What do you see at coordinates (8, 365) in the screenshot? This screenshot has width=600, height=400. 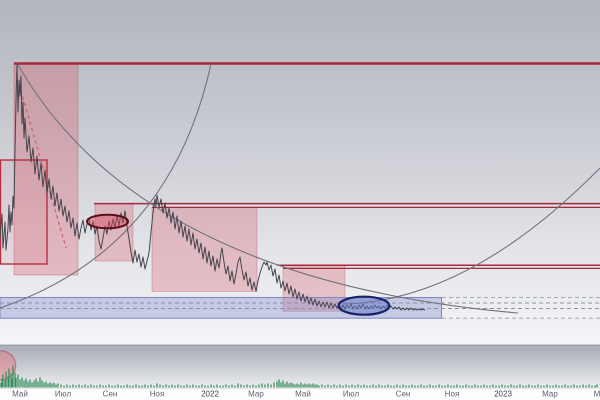 I see `volume-circle-annotation` at bounding box center [8, 365].